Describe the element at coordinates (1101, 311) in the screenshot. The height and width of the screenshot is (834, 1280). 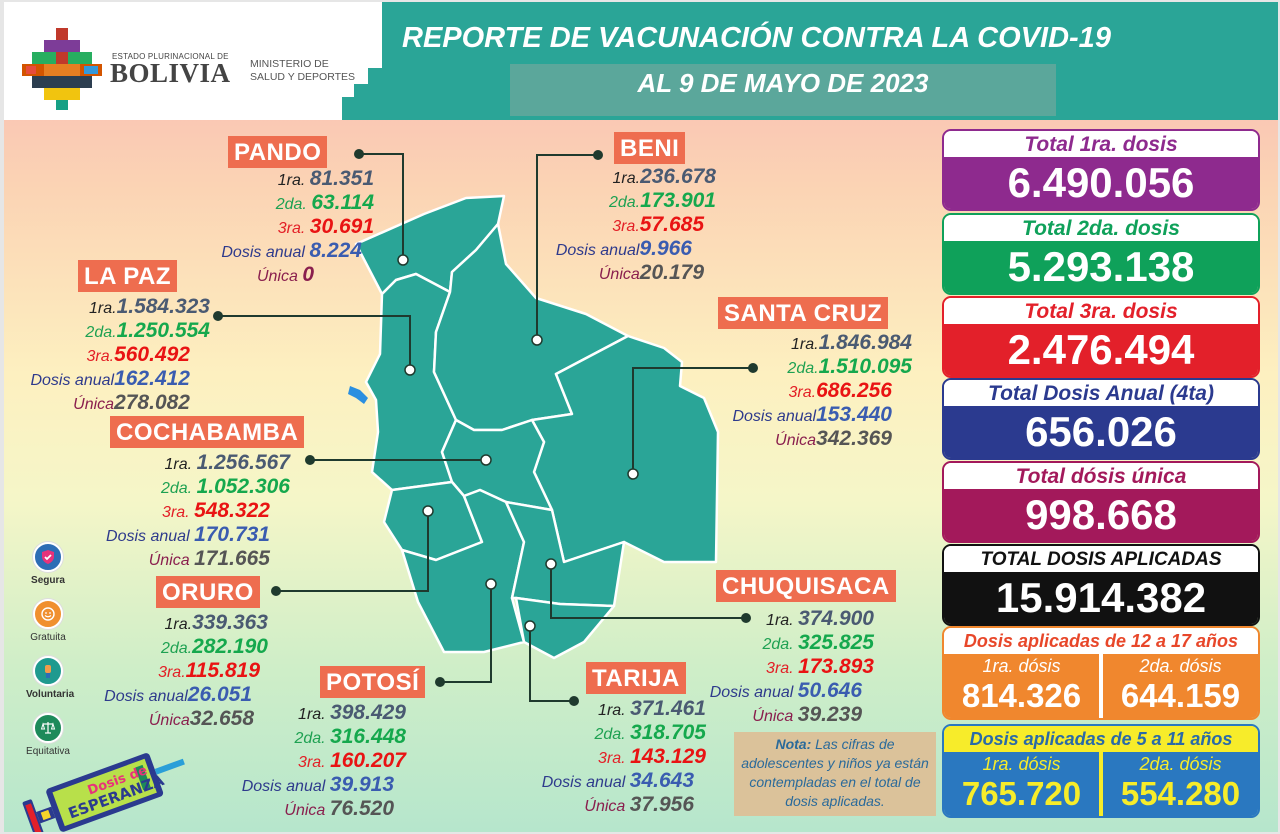
I see `total-card-label: Total 3ra. dosis` at that location.